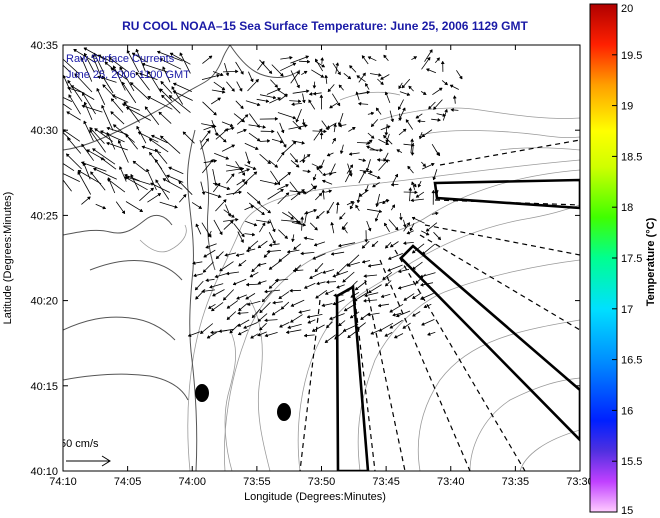  What do you see at coordinates (627, 107) in the screenshot?
I see `colorbar-tick-label: 19` at bounding box center [627, 107].